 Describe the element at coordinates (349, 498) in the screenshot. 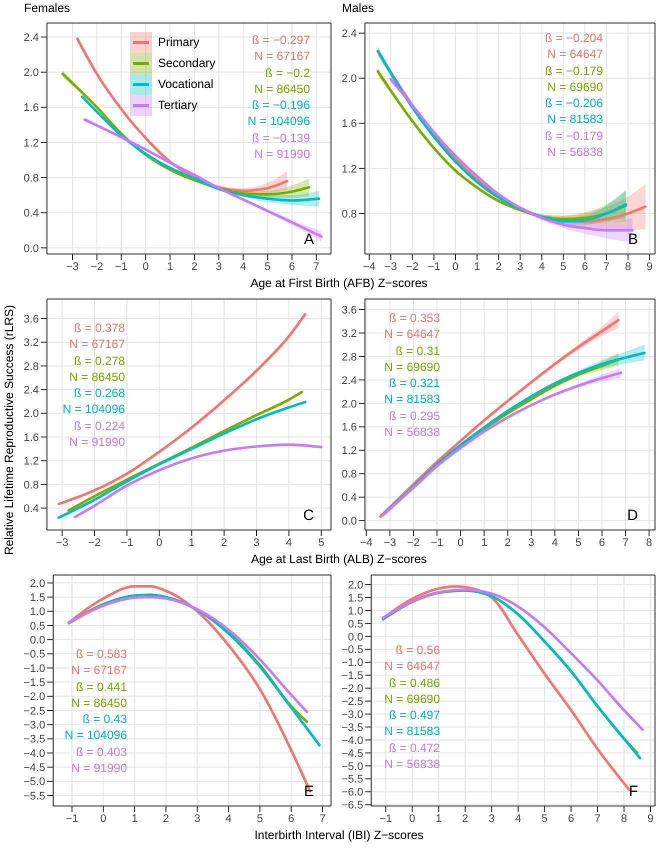

I see `y-tick-label: 0.4` at that location.